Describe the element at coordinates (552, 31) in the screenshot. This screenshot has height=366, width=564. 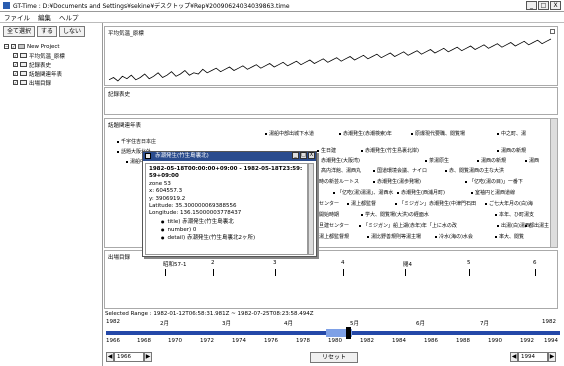
I see `panel-toggle-icon` at that location.